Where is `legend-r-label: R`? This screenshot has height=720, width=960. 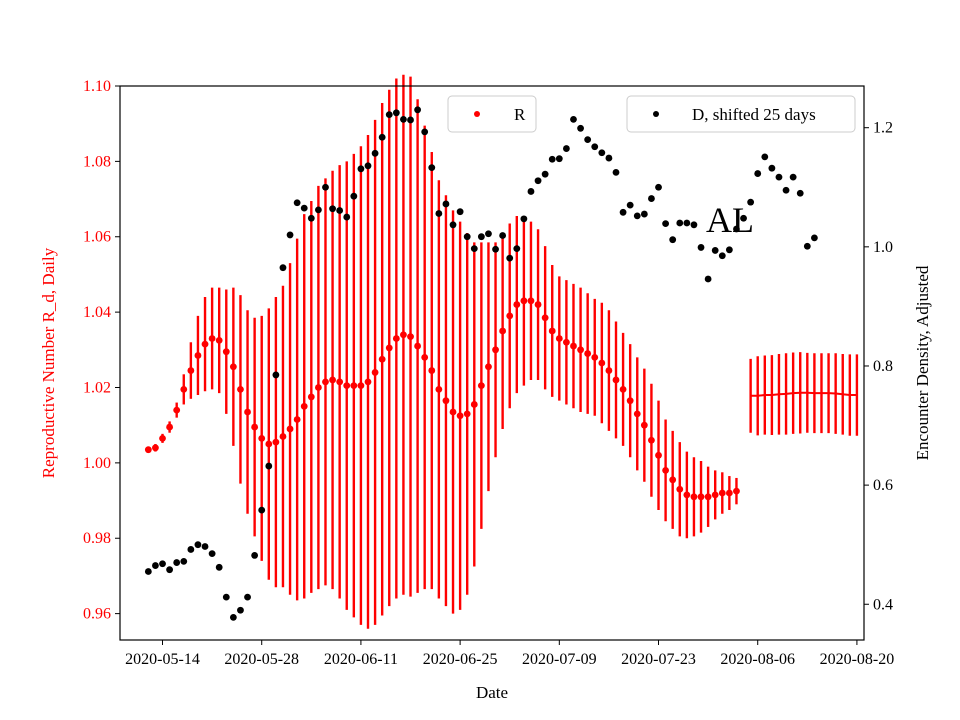
legend-r-label: R is located at coordinates (520, 114).